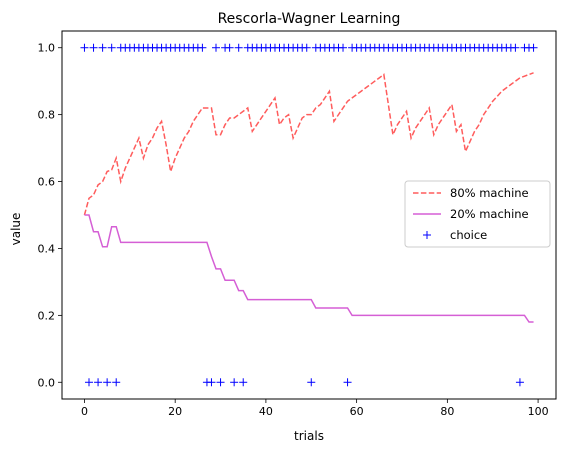  What do you see at coordinates (47, 48) in the screenshot?
I see `y-tick-label: 1.0` at bounding box center [47, 48].